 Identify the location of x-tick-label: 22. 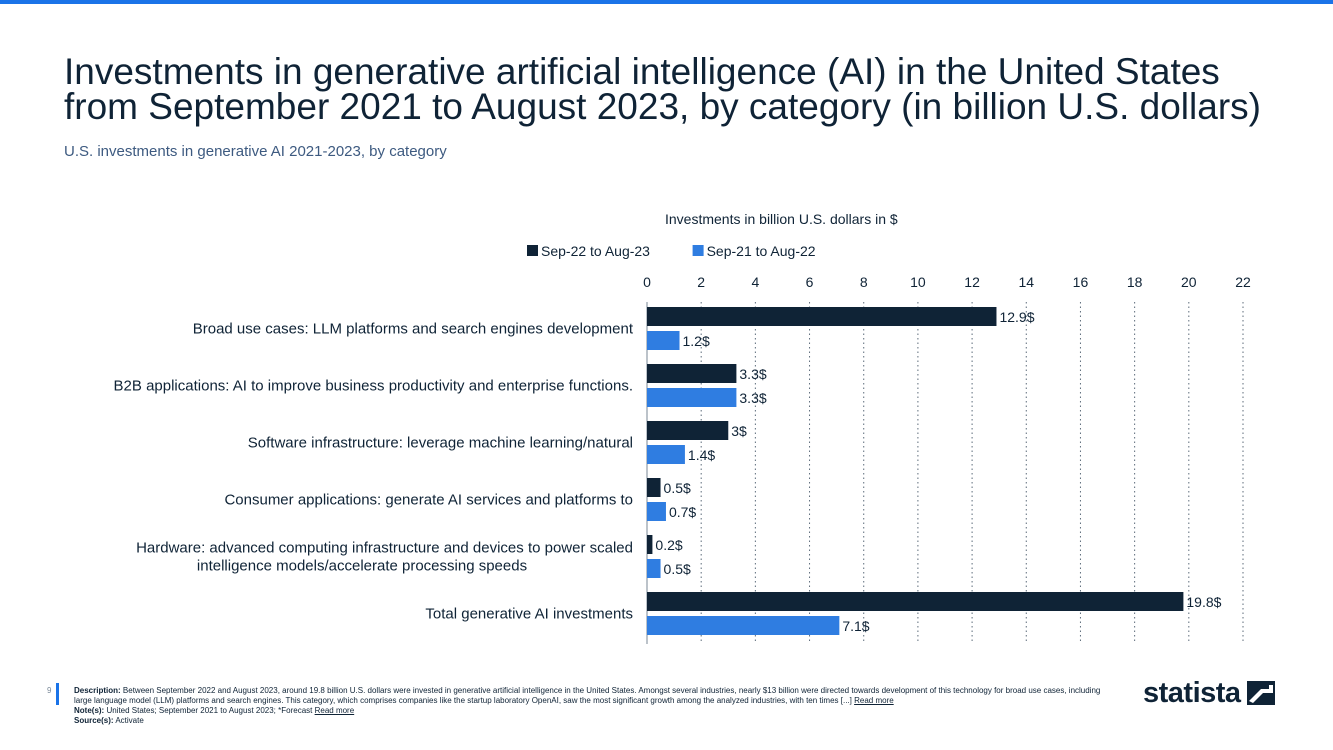
(1243, 282).